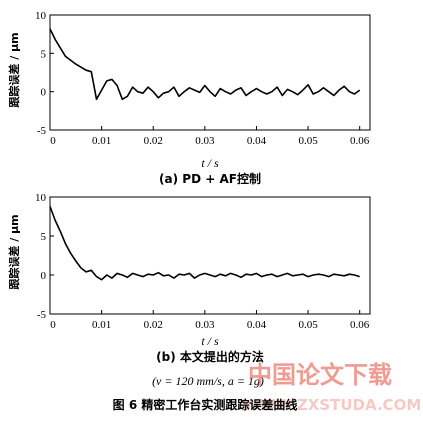  Describe the element at coordinates (153, 141) in the screenshot. I see `chart-a-xtick-label: 0.02` at that location.